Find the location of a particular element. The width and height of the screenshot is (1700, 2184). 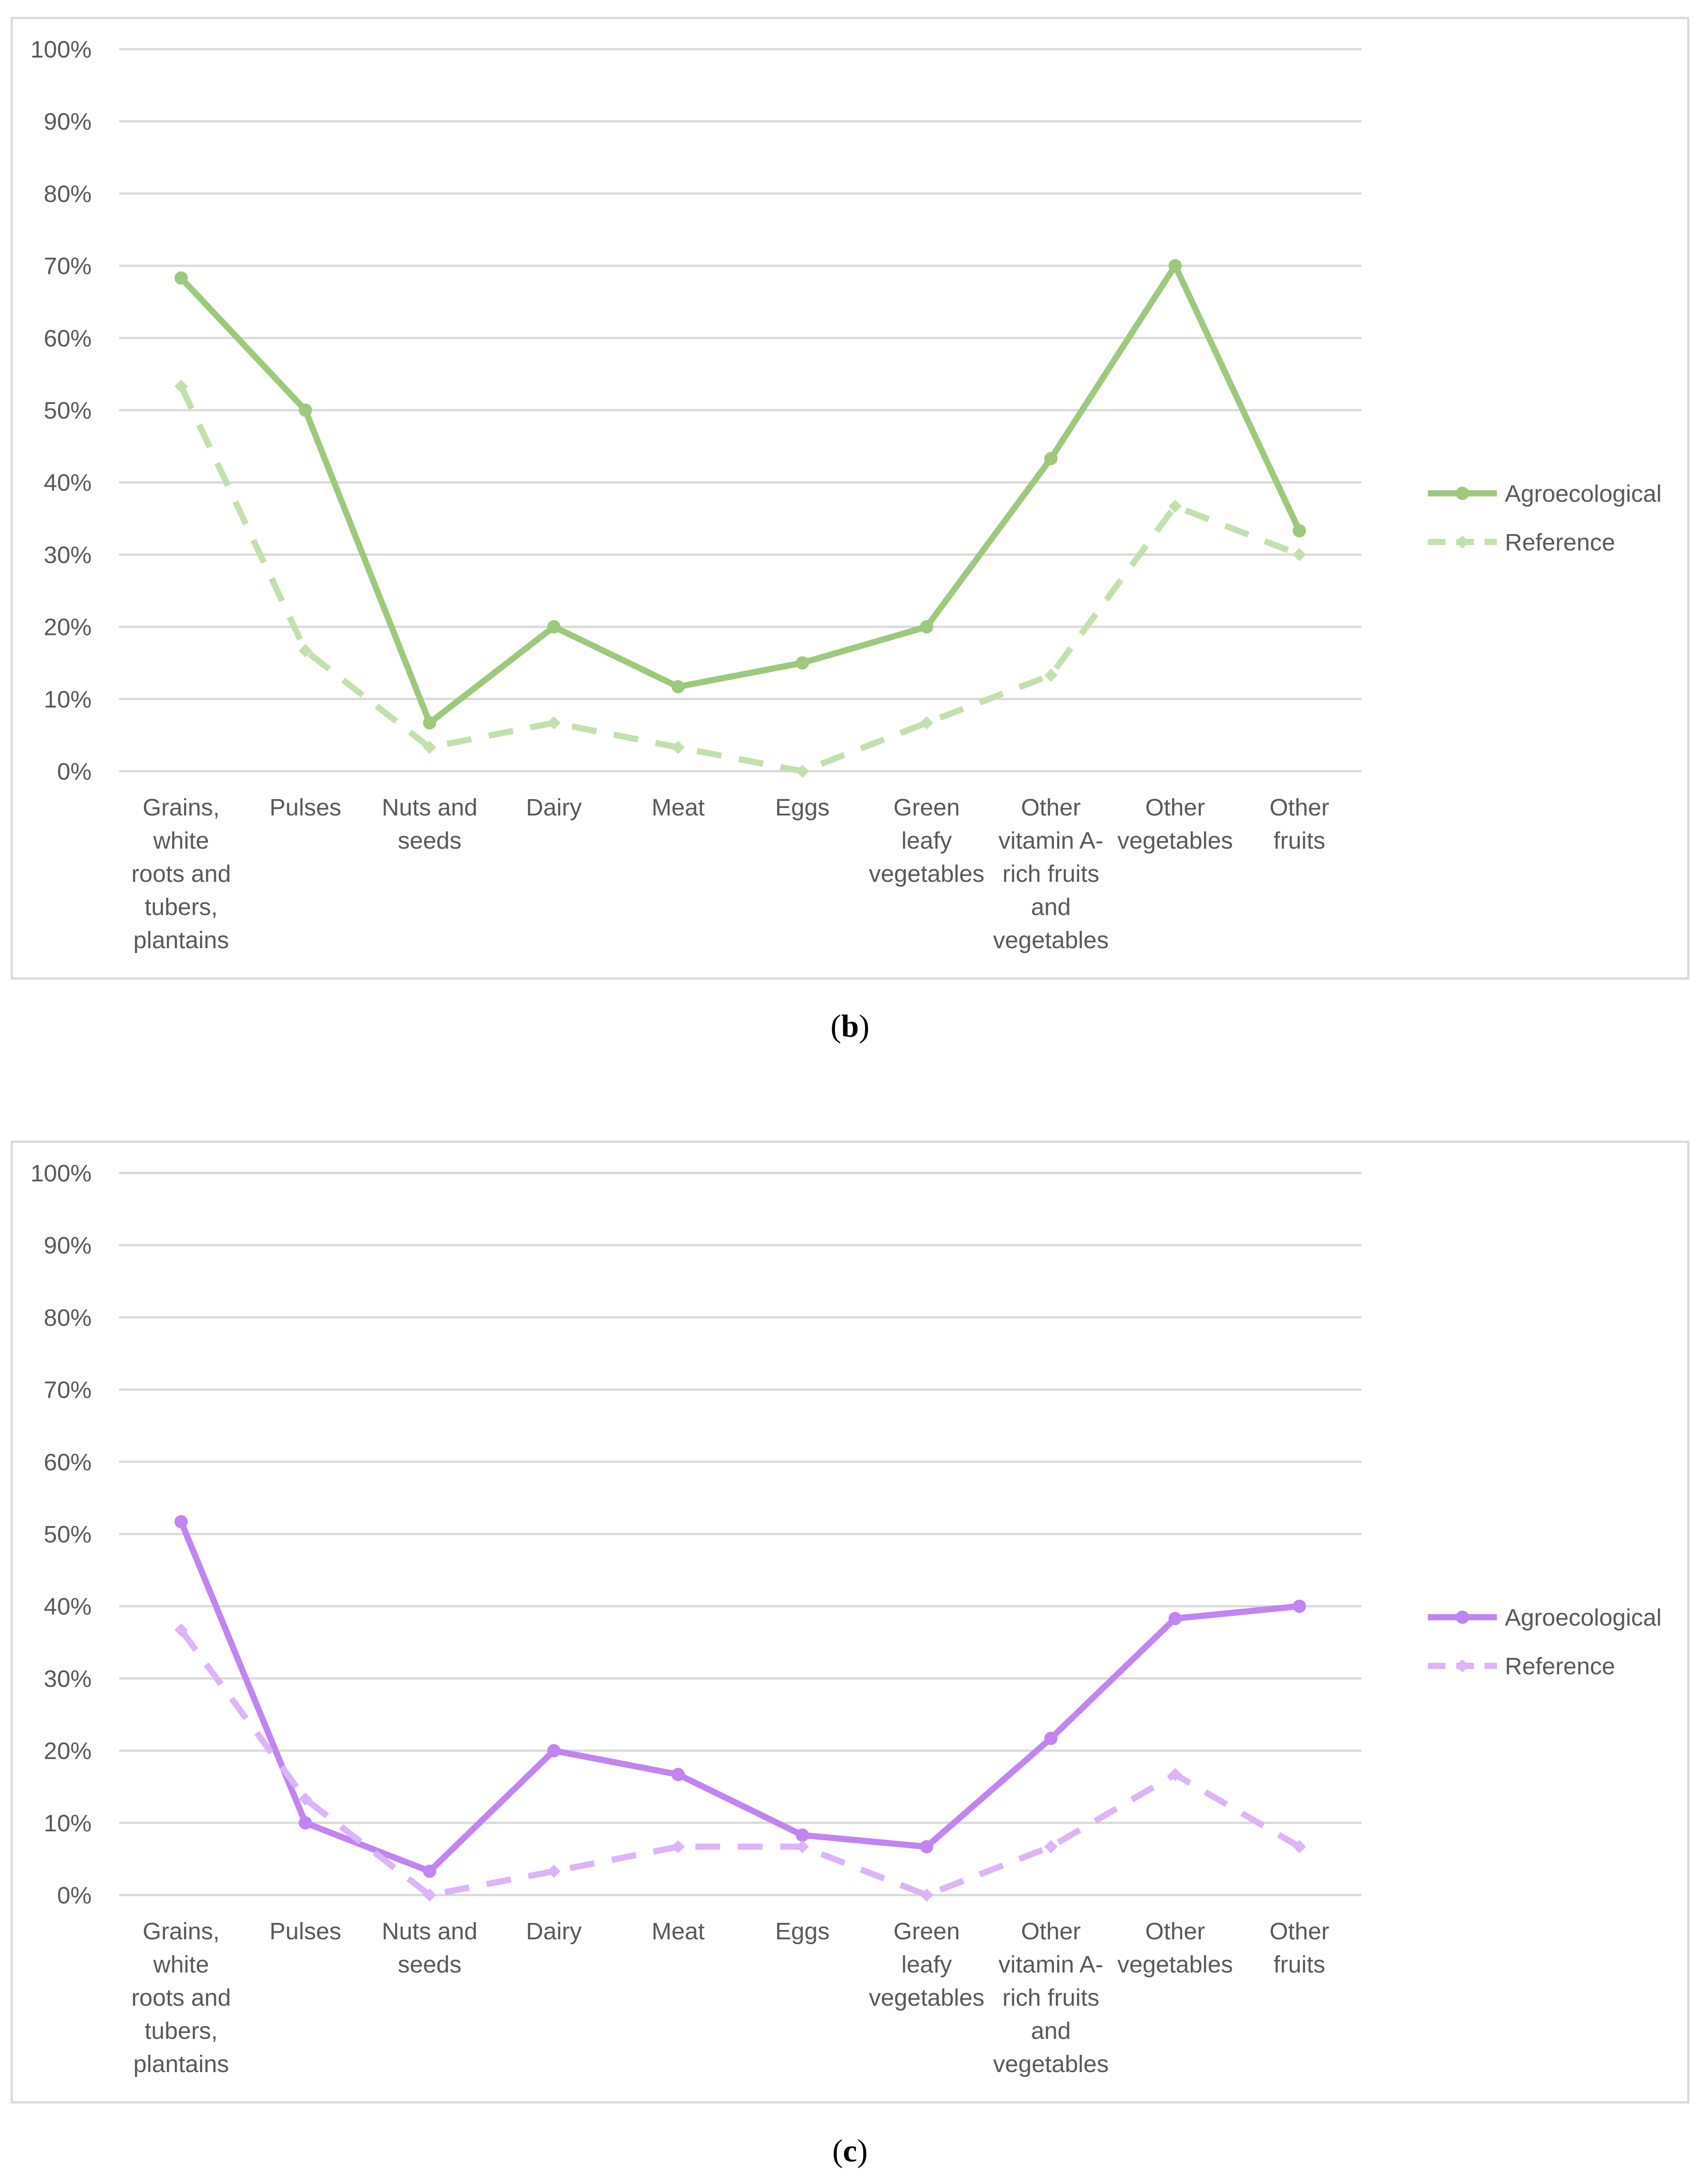

y-tick-label-c: 10% is located at coordinates (68, 1823).